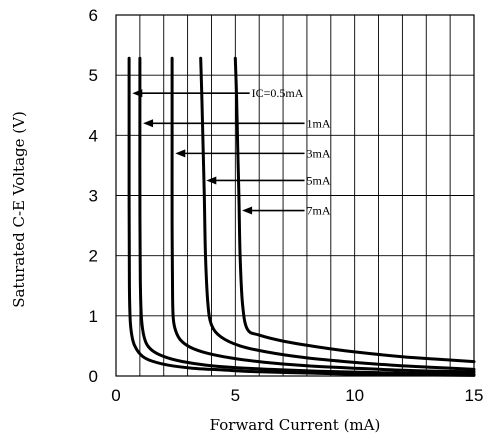 The image size is (488, 439). Describe the element at coordinates (319, 180) in the screenshot. I see `annotation-label: 5mA` at that location.